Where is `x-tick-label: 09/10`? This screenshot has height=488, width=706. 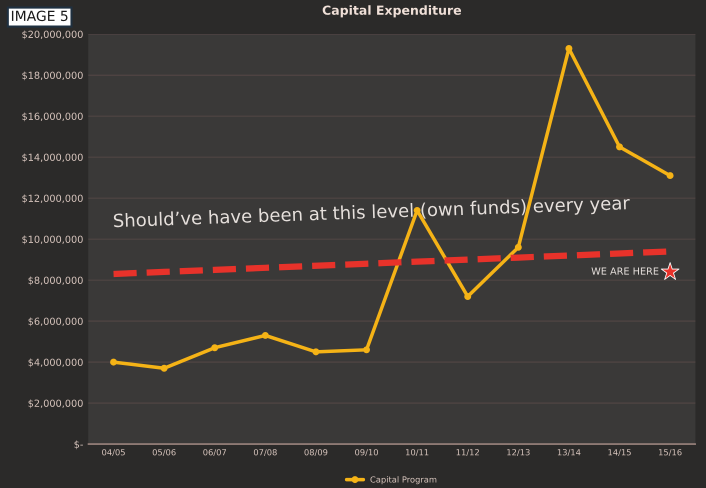 x-tick-label: 09/10 is located at coordinates (366, 452).